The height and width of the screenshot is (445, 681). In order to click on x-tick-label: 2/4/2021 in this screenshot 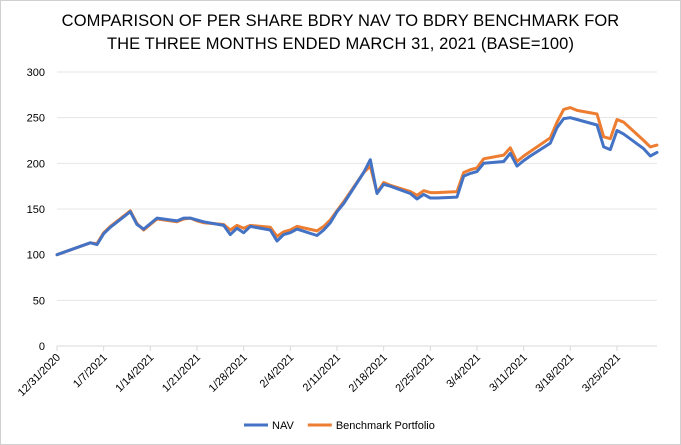, I will do `click(277, 371)`.